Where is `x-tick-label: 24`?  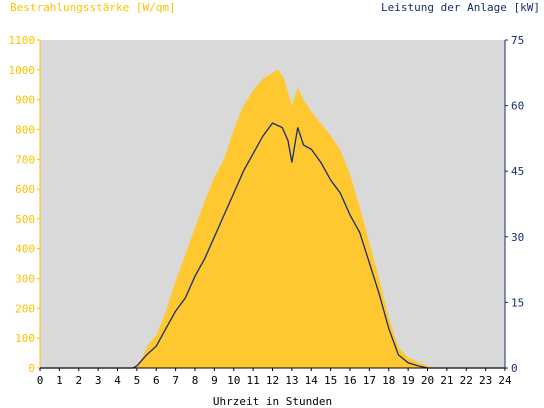
x-tick-label: 24 is located at coordinates (505, 380).